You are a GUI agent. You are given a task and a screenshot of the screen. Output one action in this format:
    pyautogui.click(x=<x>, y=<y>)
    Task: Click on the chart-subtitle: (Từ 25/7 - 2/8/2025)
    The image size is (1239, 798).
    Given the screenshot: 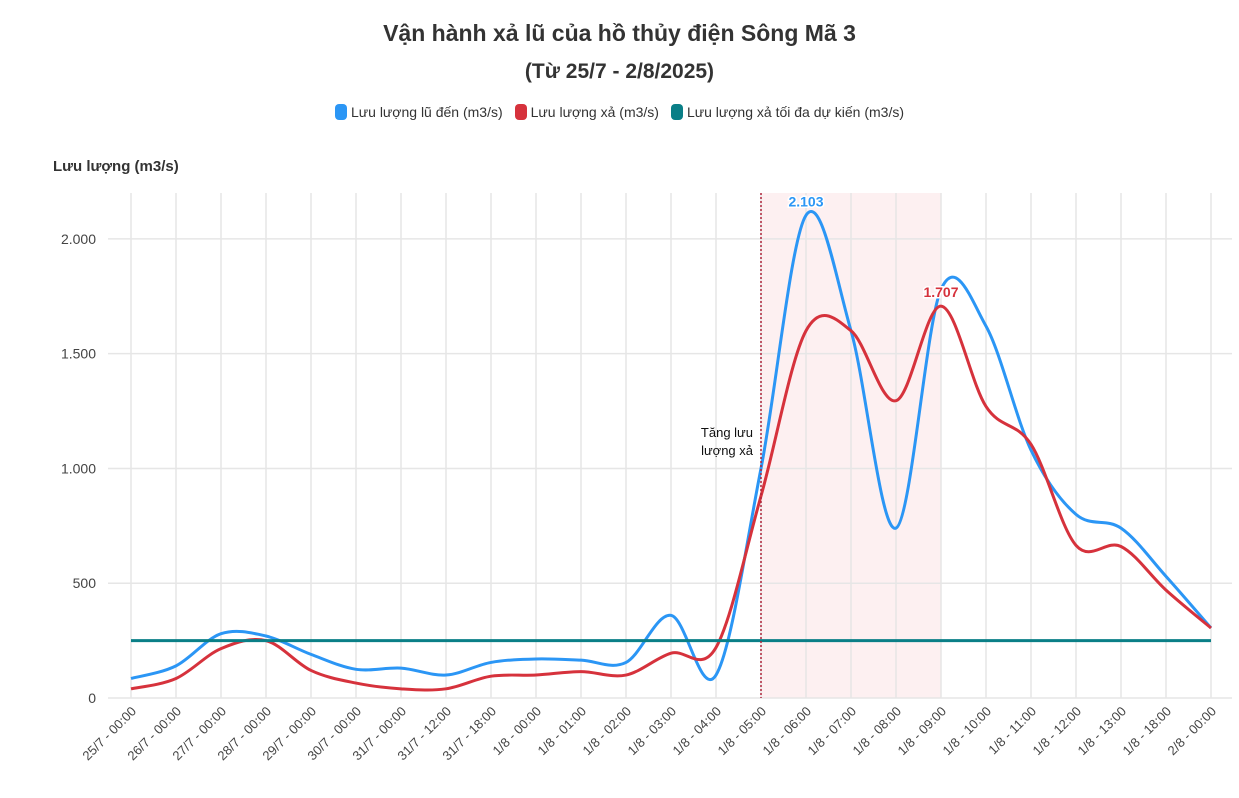 What is the action you would take?
    pyautogui.click(x=619, y=71)
    